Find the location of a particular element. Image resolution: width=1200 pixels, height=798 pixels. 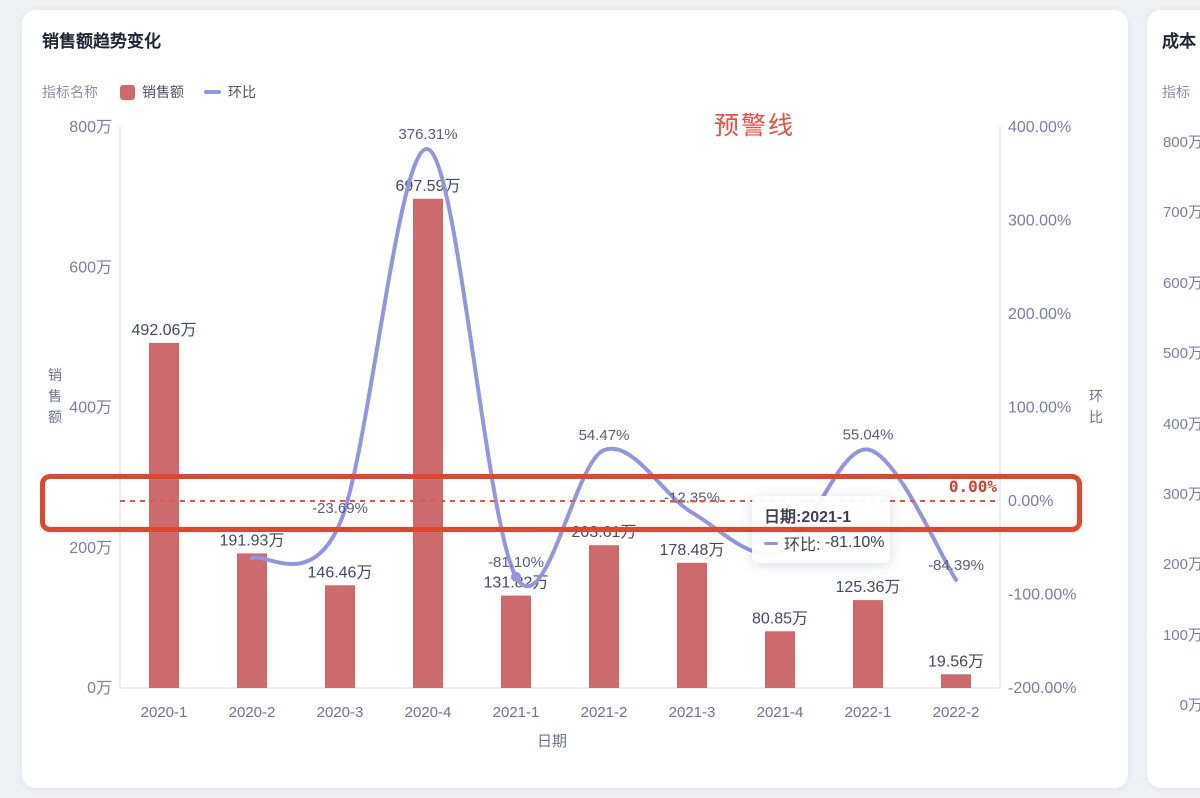

legend: 指标 is located at coordinates (1181, 92).